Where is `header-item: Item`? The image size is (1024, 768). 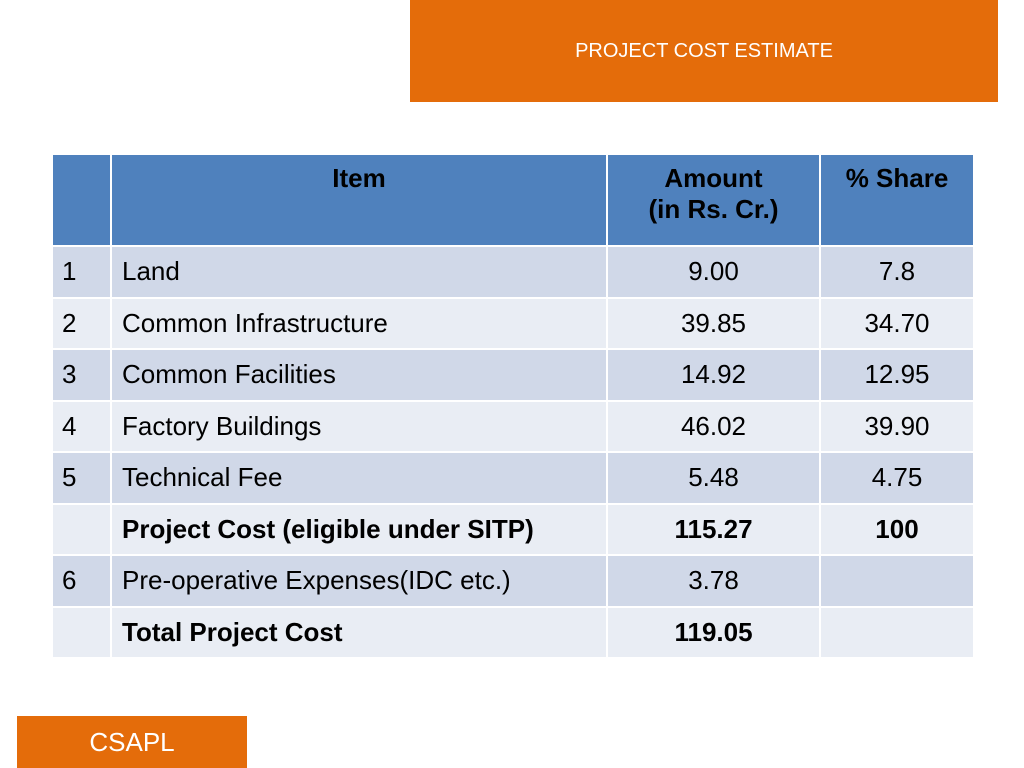 header-item: Item is located at coordinates (359, 200).